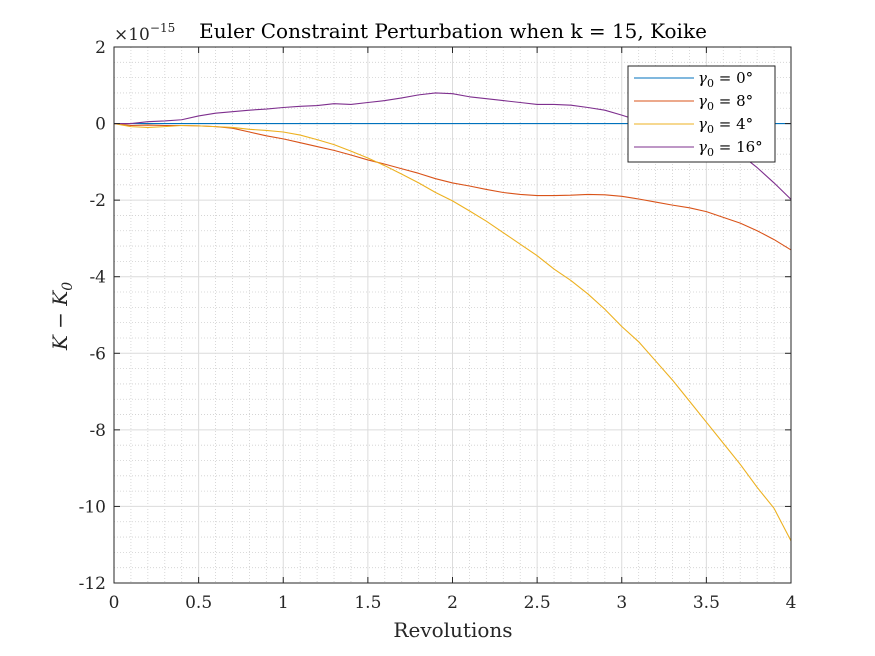 Image resolution: width=875 pixels, height=656 pixels. What do you see at coordinates (97, 431) in the screenshot?
I see `y-tick-label: -8` at bounding box center [97, 431].